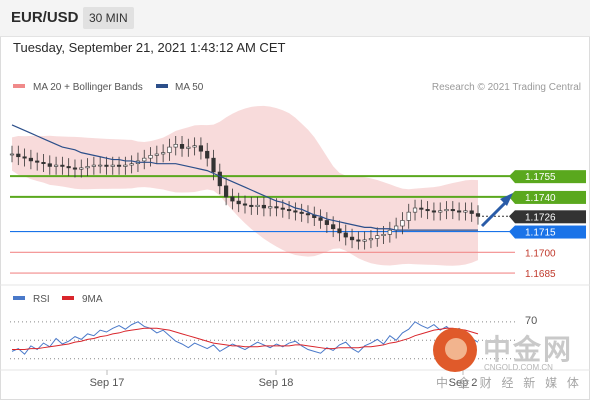 This screenshot has height=400, width=590. Describe the element at coordinates (540, 217) in the screenshot. I see `level-label: 1.1726` at that location.